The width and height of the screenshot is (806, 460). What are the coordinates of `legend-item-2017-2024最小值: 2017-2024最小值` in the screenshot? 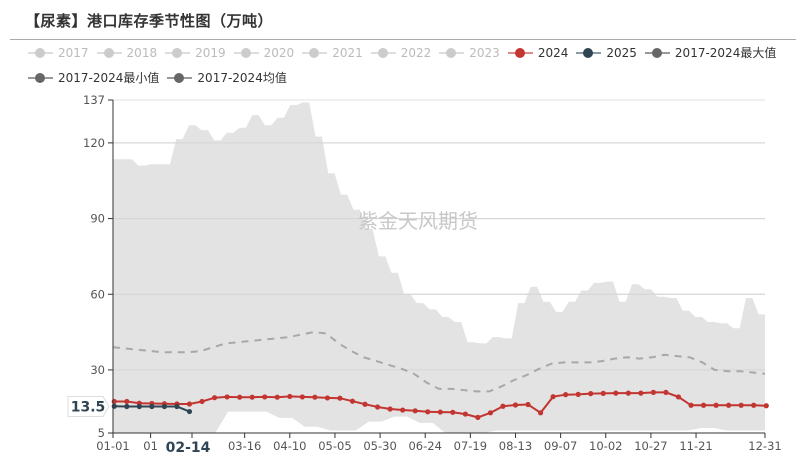 It's located at (93, 78).